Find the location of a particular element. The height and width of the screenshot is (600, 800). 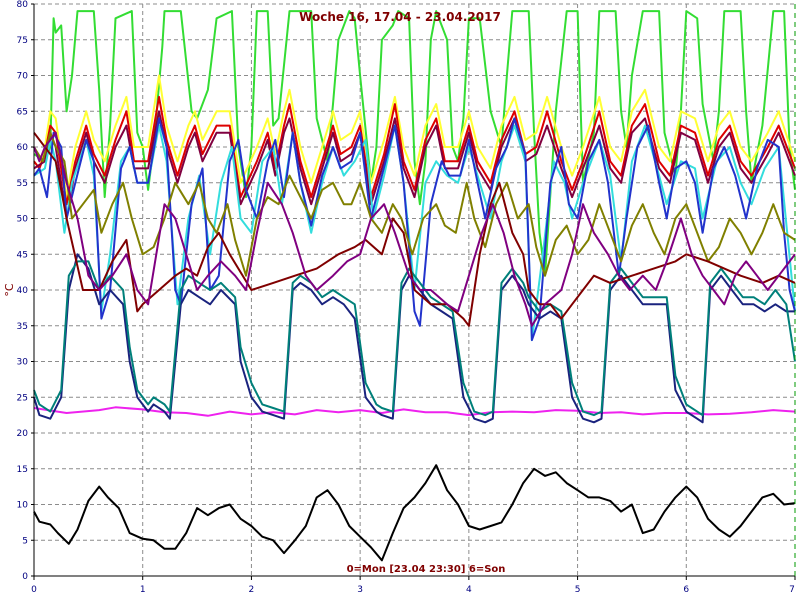

y-tick-labels: 0 5 10 15 20 25 30 35 40 45 50 55 60 65 70 75 80 is located at coordinates (25, 291).